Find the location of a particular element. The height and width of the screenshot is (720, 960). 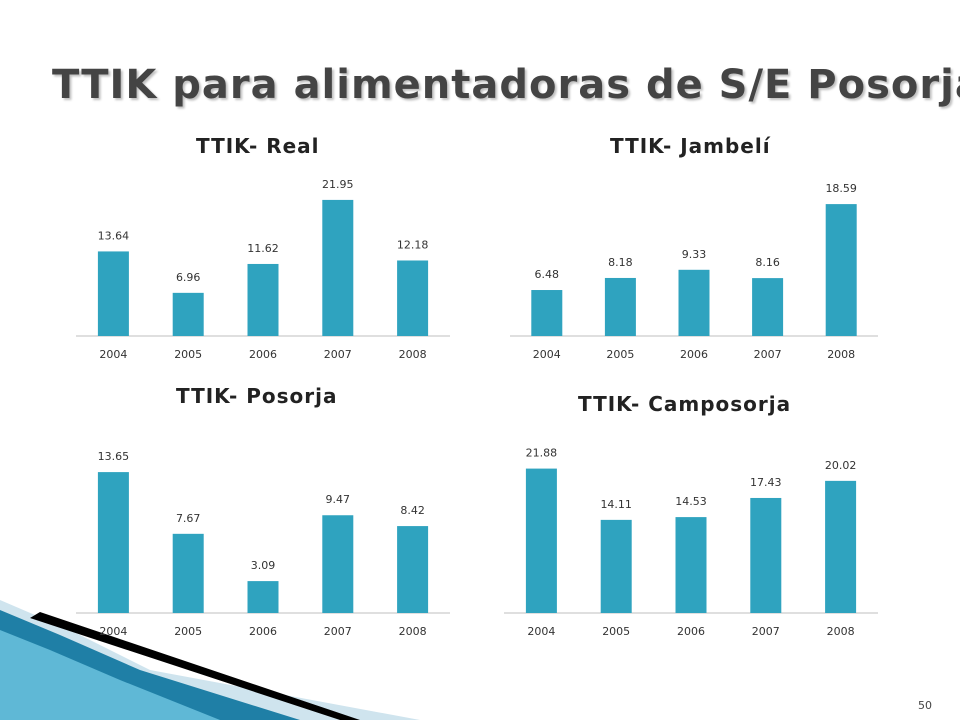

chart-title: TTIK- Jambelí is located at coordinates (690, 146).